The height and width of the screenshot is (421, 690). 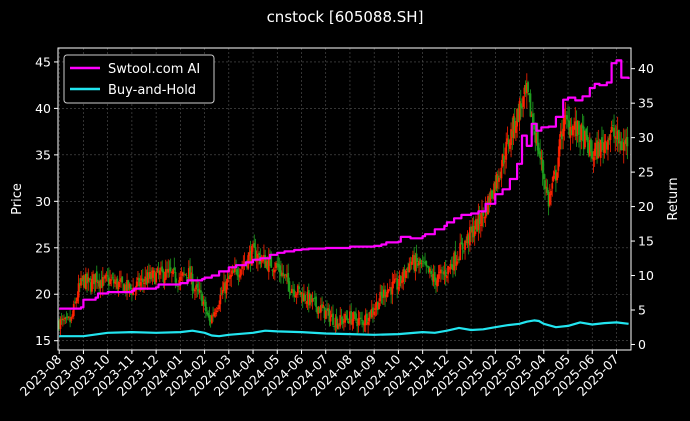 What do you see at coordinates (646, 241) in the screenshot?
I see `right-tick-label: 15` at bounding box center [646, 241].